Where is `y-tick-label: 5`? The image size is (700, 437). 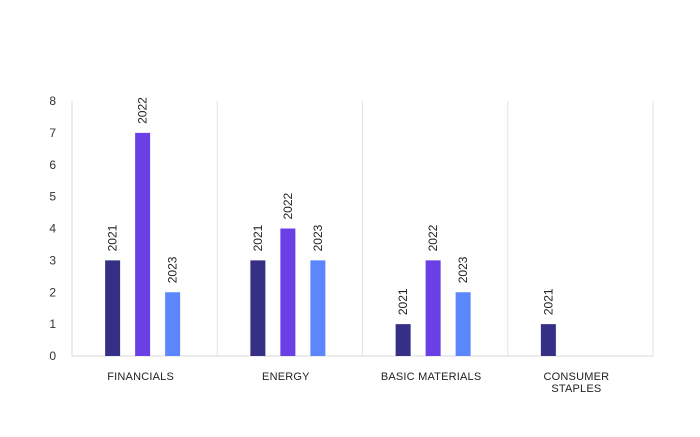 y-tick-label: 5 is located at coordinates (52, 197).